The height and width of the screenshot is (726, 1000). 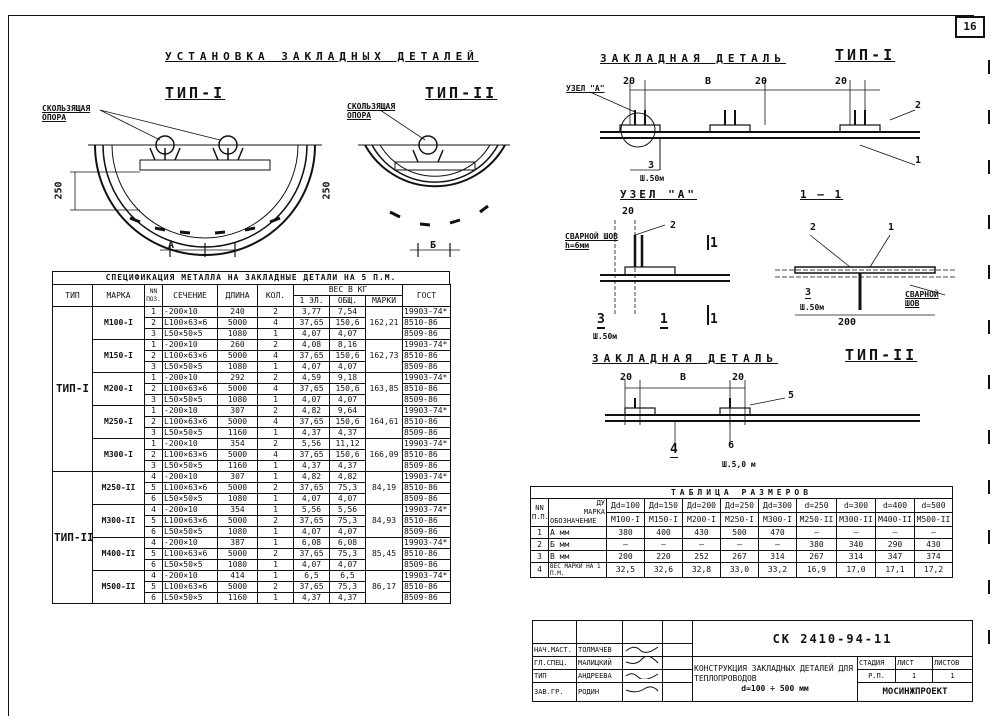 What do you see at coordinates (384, 422) in the screenshot?
I see `spec-mark-weight: 164,61` at bounding box center [384, 422].